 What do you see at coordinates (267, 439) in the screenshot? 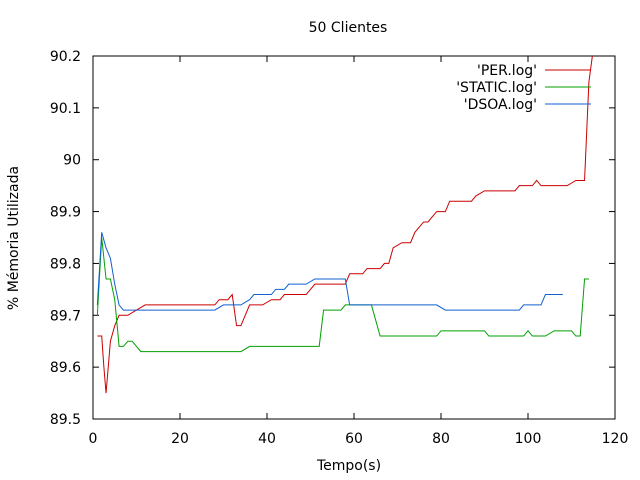
I see `x-tick-label: 40` at bounding box center [267, 439].